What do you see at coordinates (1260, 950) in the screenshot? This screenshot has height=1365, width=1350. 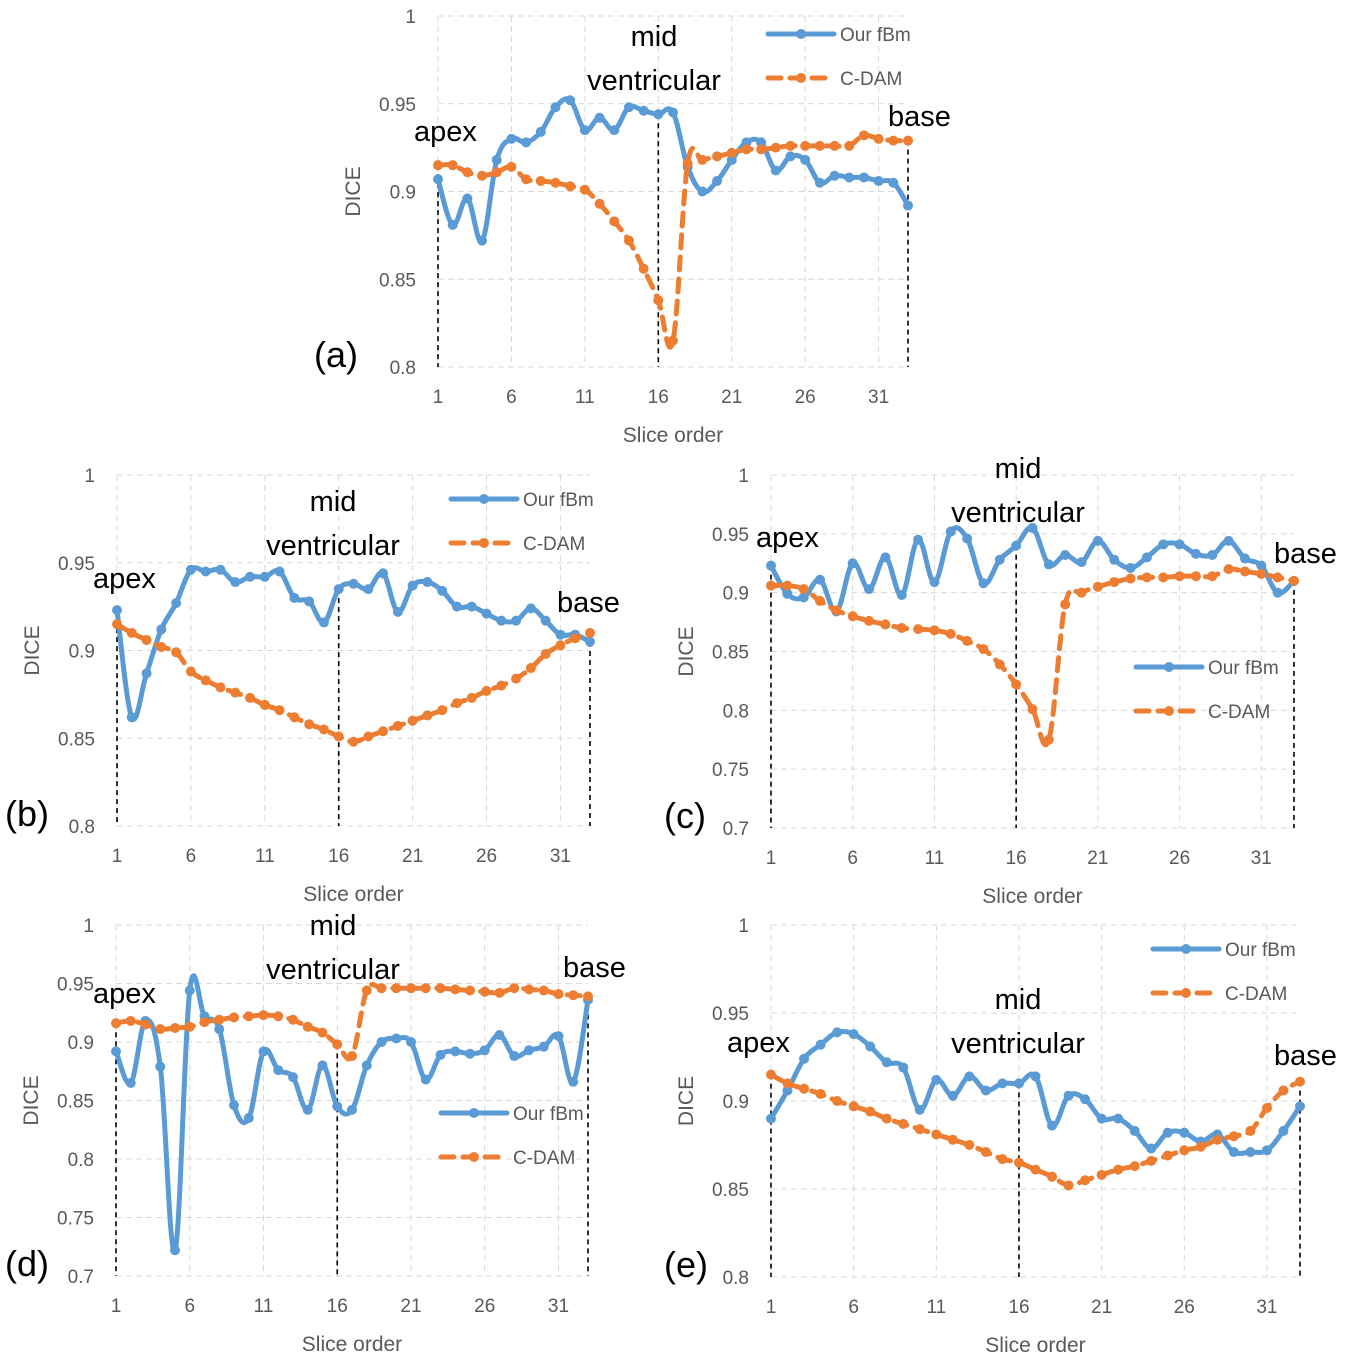 I see `legend-label: Our fBm` at bounding box center [1260, 950].